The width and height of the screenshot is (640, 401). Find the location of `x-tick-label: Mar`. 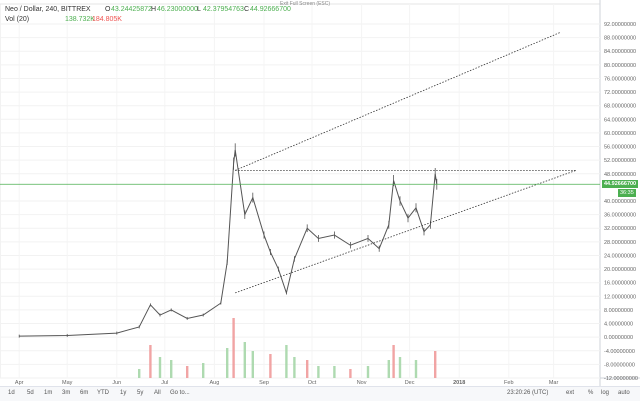

x-tick-label: Mar is located at coordinates (554, 383).